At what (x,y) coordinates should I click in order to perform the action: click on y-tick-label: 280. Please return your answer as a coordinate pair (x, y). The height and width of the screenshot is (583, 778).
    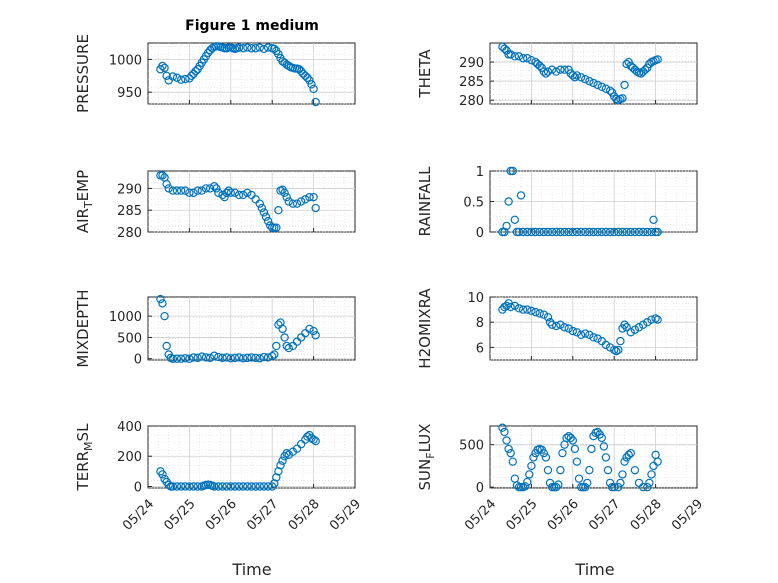
    Looking at the image, I should click on (471, 101).